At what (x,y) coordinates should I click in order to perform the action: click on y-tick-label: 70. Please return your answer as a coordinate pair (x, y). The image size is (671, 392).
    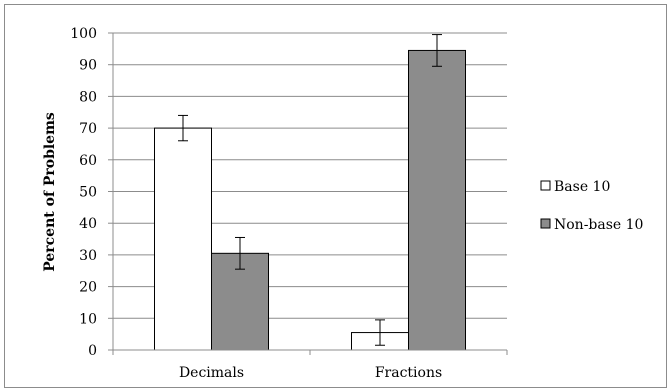
    Looking at the image, I should click on (88, 129).